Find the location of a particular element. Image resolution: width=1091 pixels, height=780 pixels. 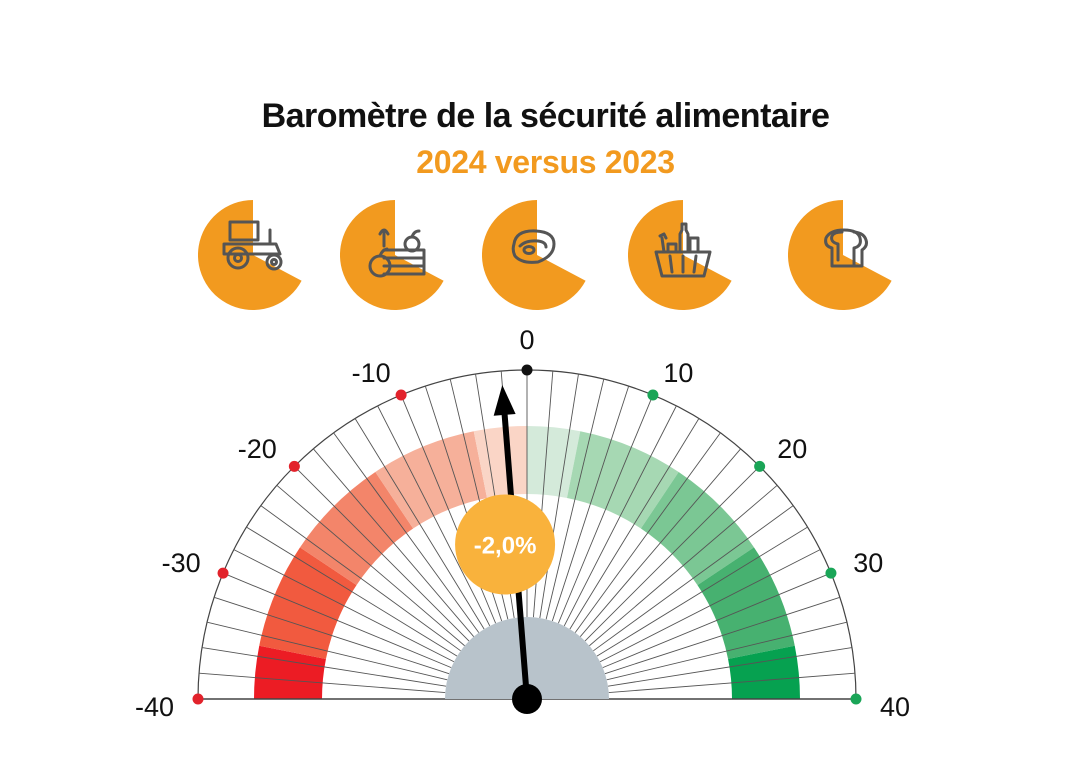

tick-marker--30 is located at coordinates (223, 573).